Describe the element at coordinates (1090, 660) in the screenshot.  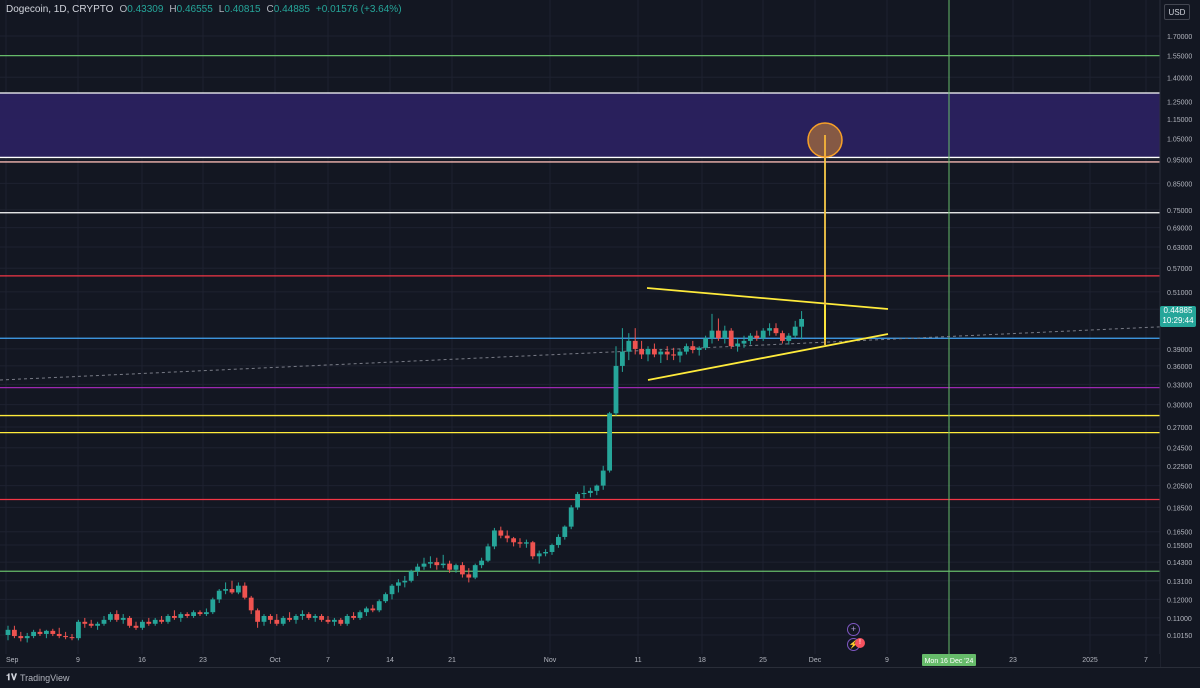
I see `time-tick-label: 2025` at that location.